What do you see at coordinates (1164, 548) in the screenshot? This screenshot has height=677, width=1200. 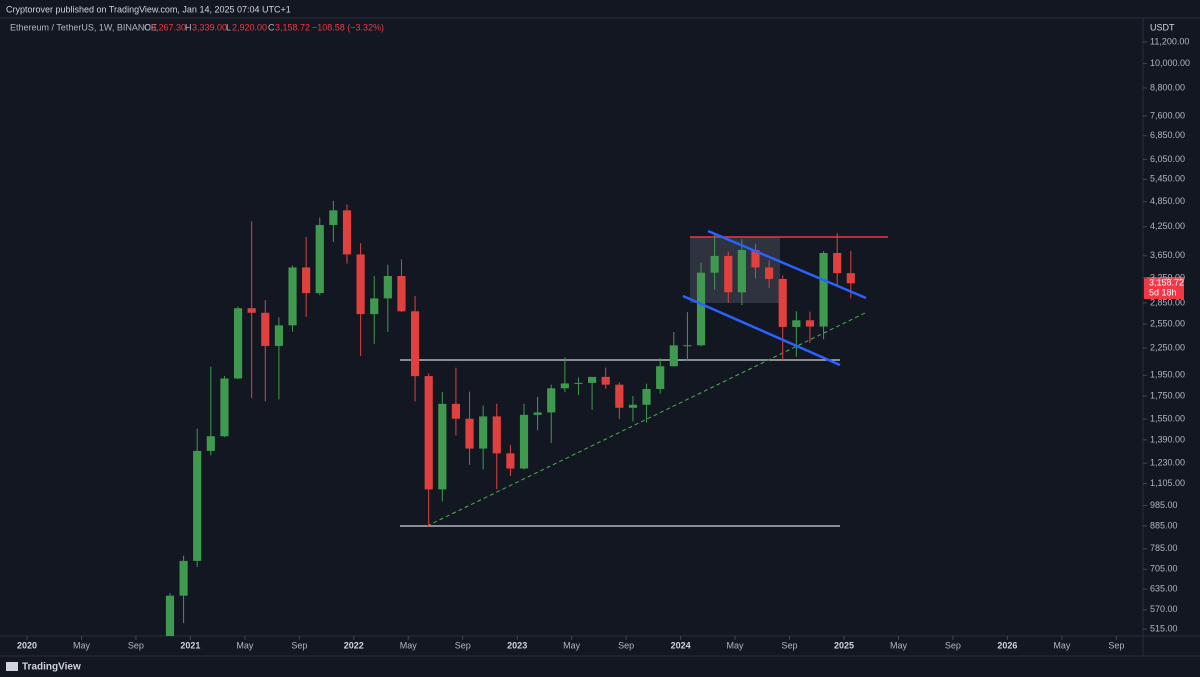 I see `y-tick-label: 785.00` at bounding box center [1164, 548].